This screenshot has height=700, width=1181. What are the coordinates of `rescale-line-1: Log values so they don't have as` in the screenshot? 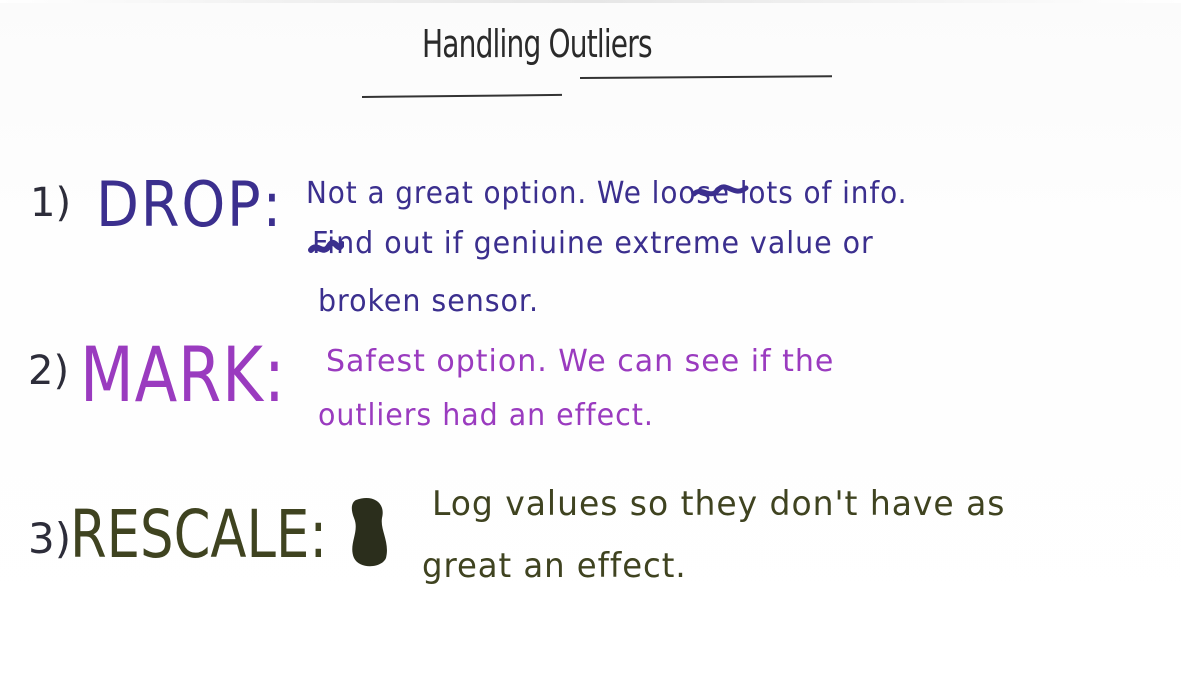 It's located at (719, 504).